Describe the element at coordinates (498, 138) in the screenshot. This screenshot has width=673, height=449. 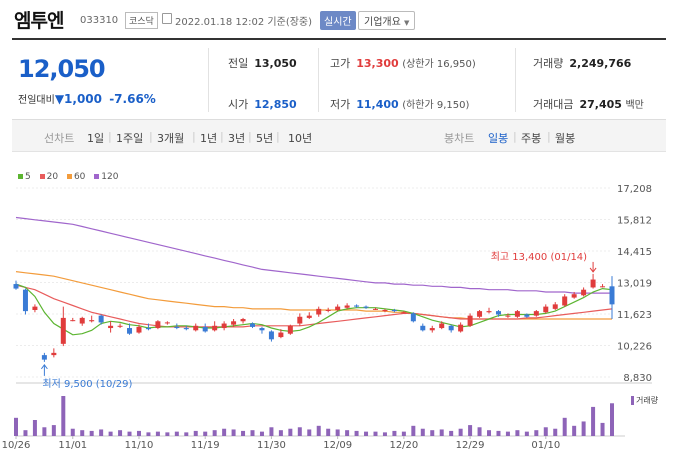
I see `candle-daily: 일봉` at that location.